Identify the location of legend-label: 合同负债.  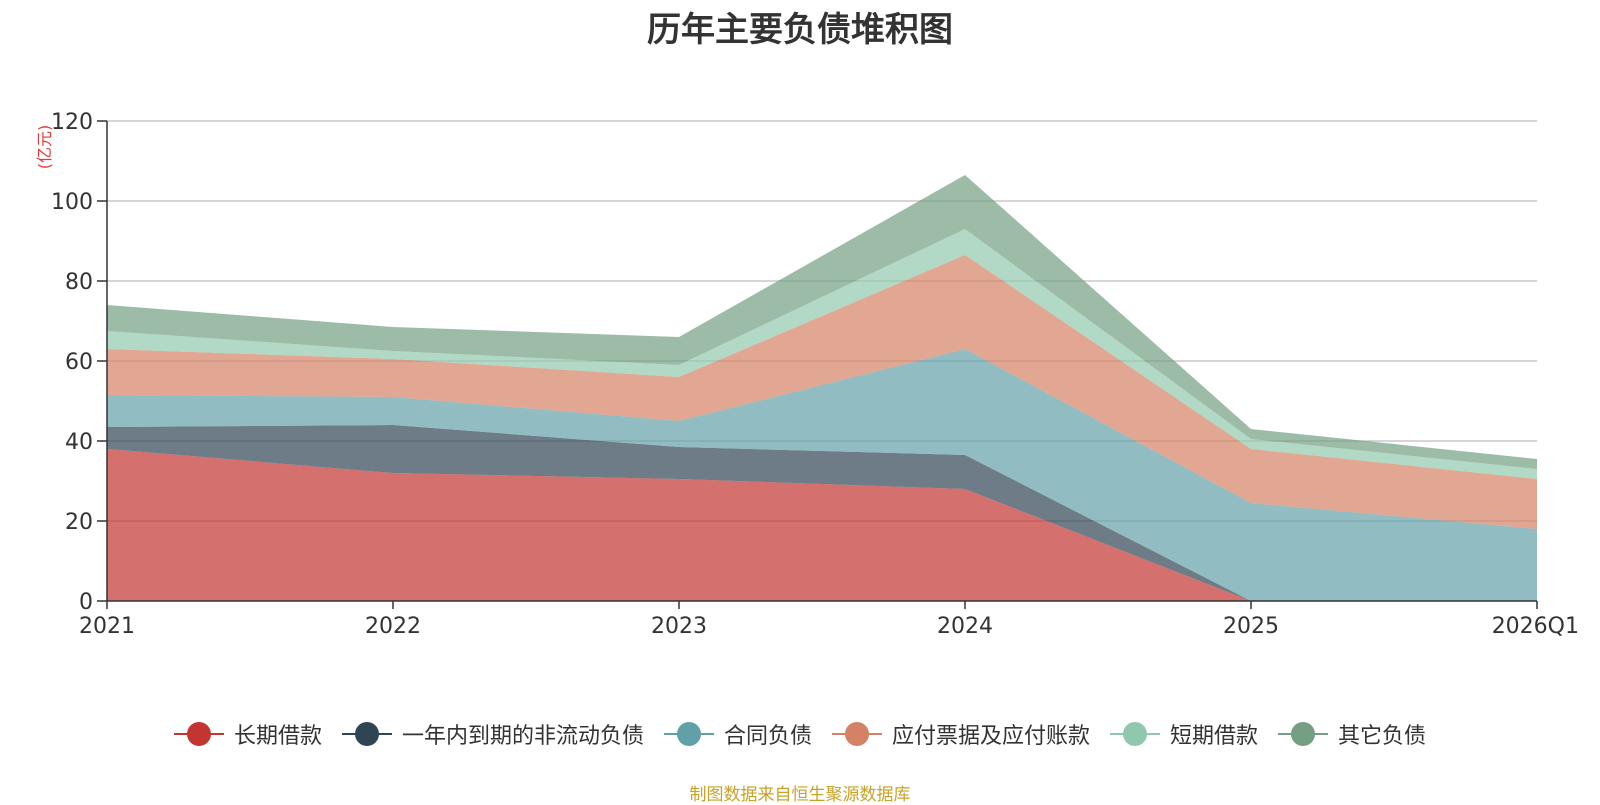
(767, 736).